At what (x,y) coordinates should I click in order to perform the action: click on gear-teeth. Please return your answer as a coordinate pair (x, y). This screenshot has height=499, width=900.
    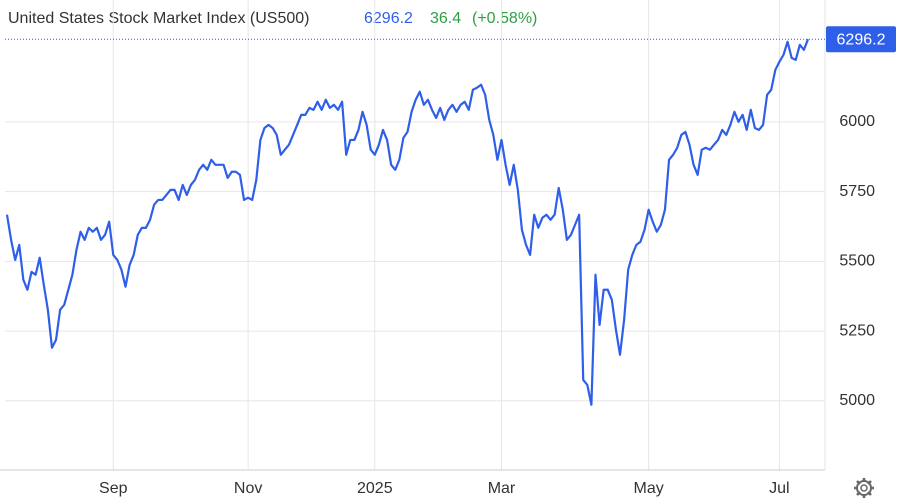
    Looking at the image, I should click on (864, 488).